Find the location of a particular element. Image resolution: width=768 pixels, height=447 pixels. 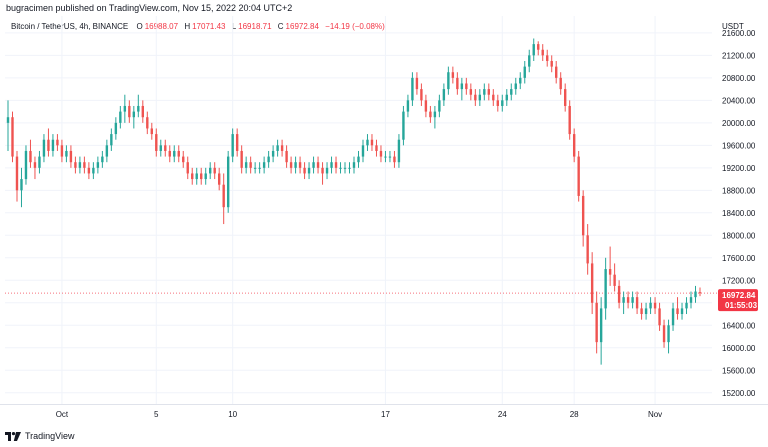

price-tag-countdown: 01:55:03 is located at coordinates (741, 305).